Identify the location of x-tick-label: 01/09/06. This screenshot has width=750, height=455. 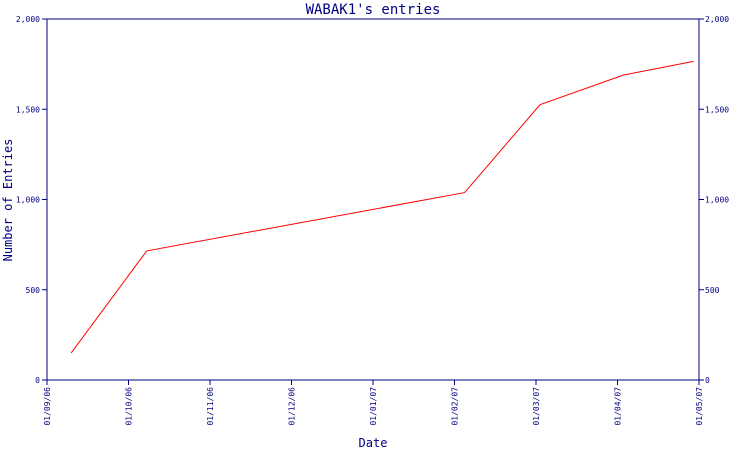
(47, 406).